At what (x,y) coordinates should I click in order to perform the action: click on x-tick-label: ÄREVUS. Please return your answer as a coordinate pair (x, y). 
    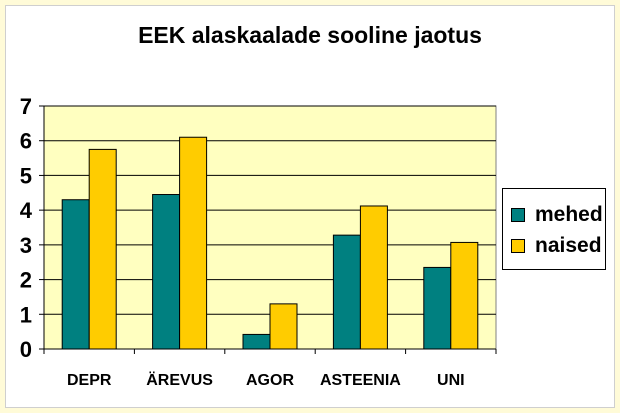
    Looking at the image, I should click on (179, 380).